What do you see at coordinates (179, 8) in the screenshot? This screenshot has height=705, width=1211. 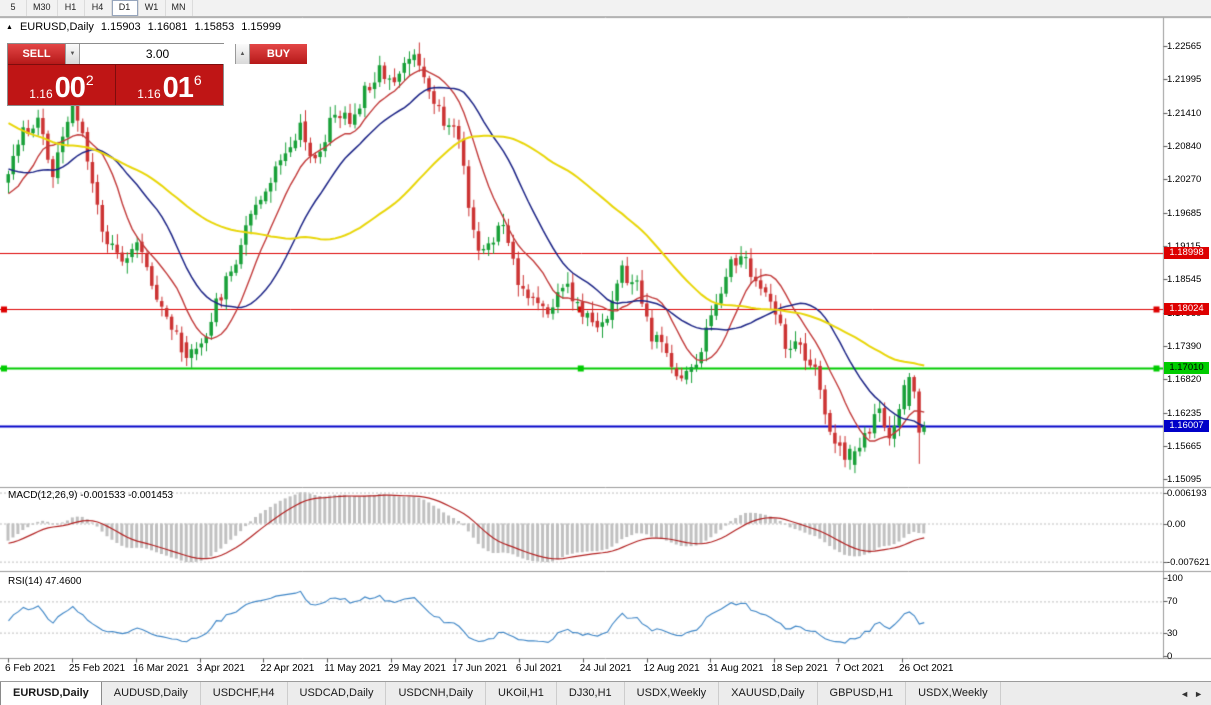 I see `timeframe-button-mn: MN` at bounding box center [179, 8].